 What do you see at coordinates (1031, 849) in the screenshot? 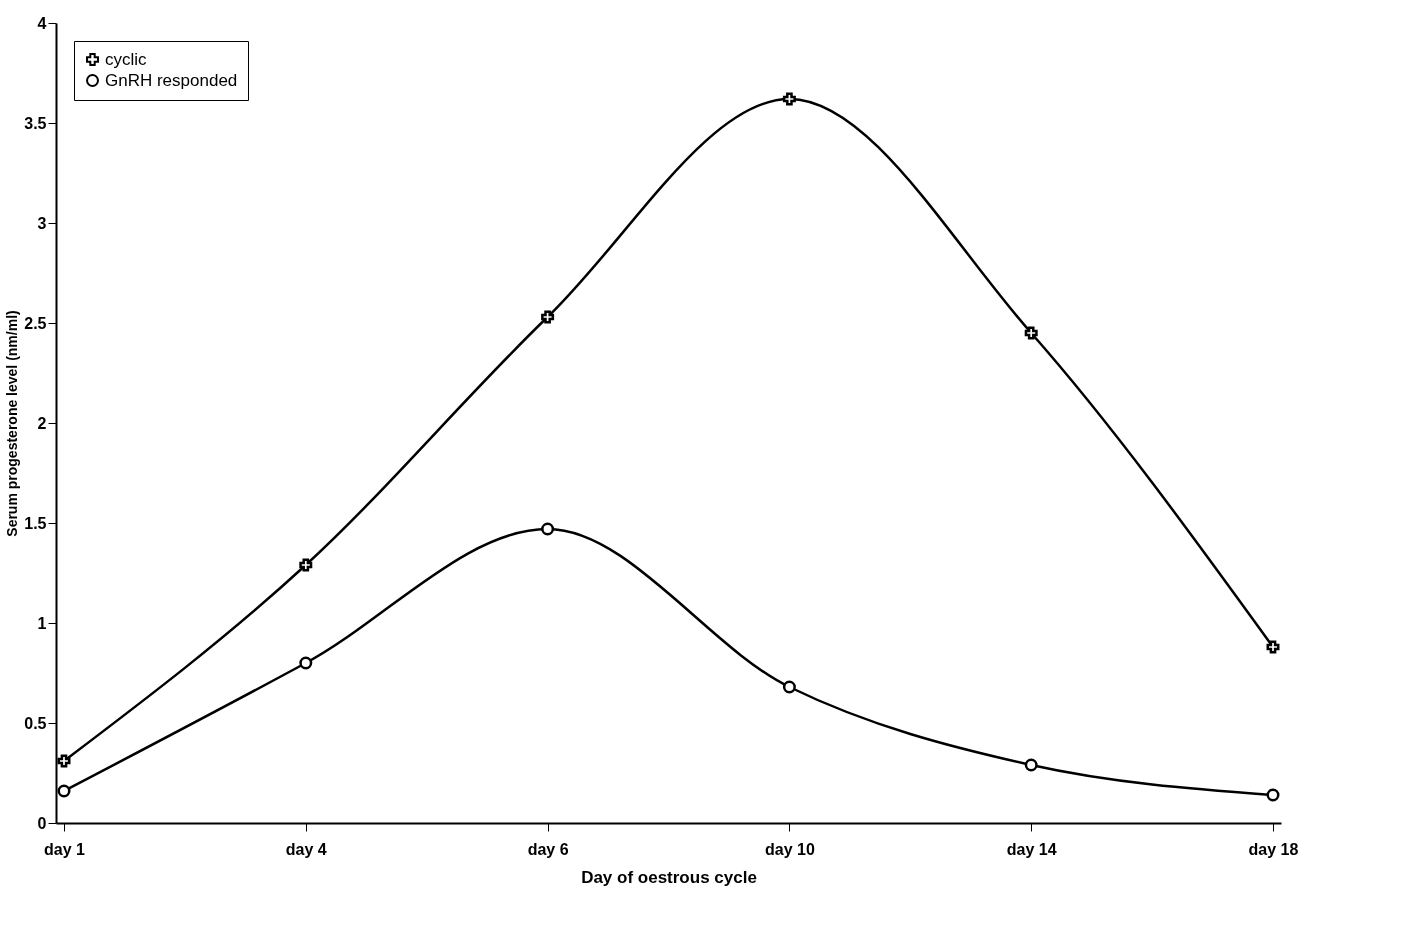
I see `x-tick-label: day 14` at bounding box center [1031, 849].